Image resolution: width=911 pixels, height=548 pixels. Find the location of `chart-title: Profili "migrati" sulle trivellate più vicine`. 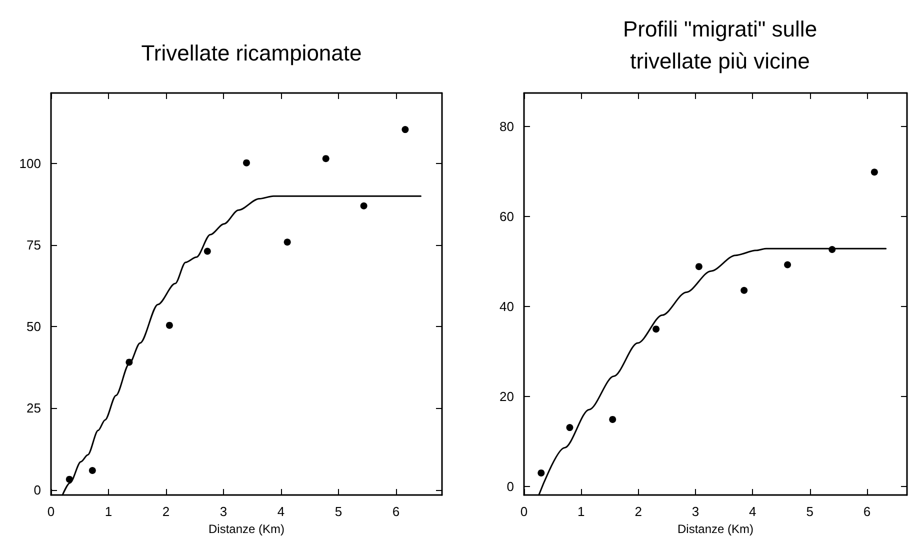

chart-title: Profili "migrati" sulle trivellate più vicine is located at coordinates (720, 45).